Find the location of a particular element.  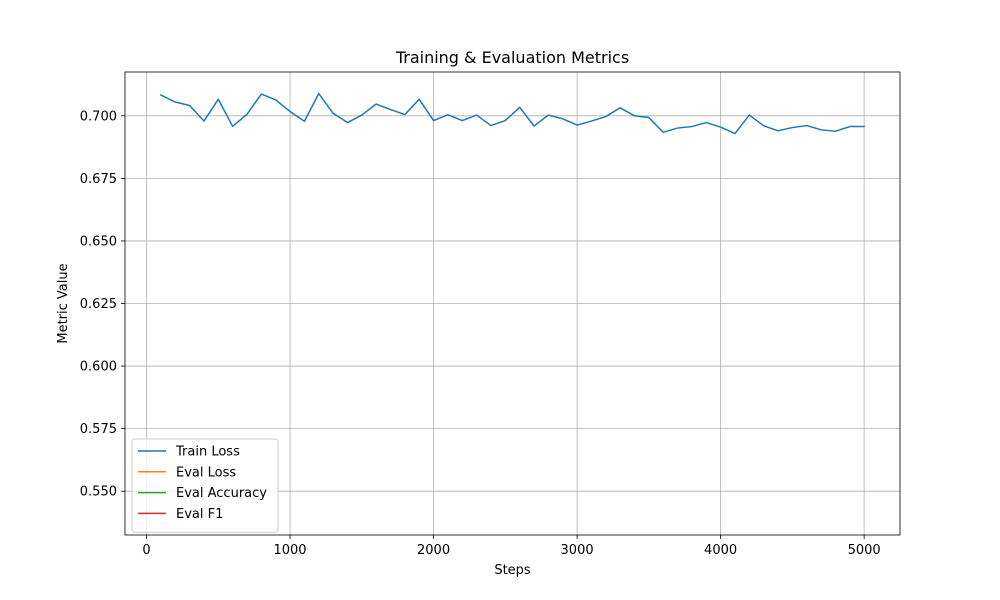

x-tick-label: 0 is located at coordinates (146, 550).